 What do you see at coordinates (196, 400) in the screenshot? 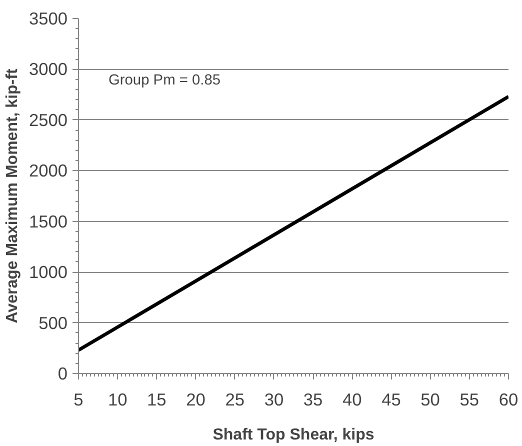
I see `x-tick-label: 20` at bounding box center [196, 400].